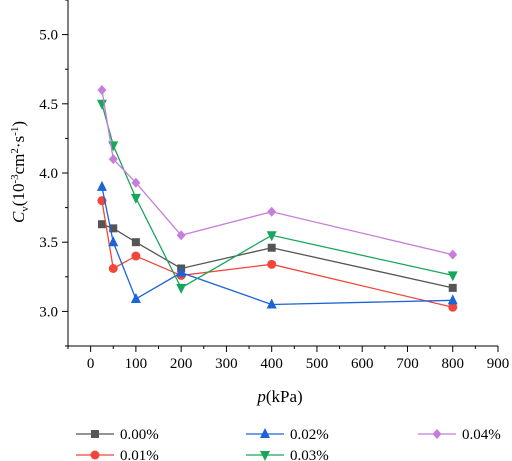 Image resolution: width=512 pixels, height=461 pixels. I want to click on x-axis-title-unit: (kPa), so click(284, 396).